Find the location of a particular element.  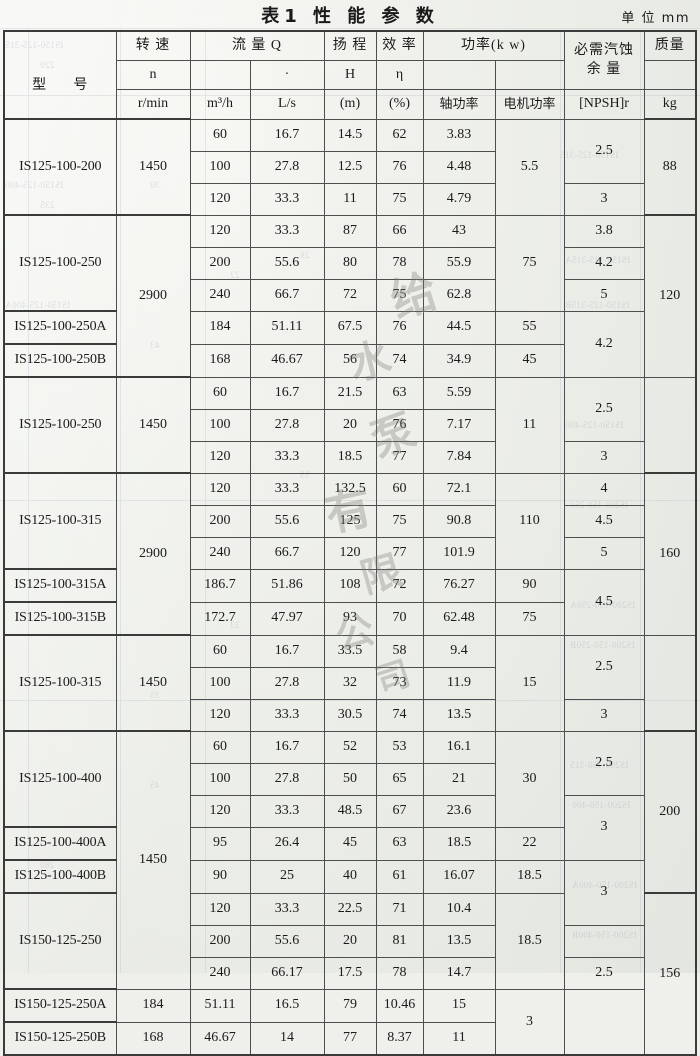

table-row: IS150-125-250A 184 51.11 16.5 79 10.46 15 3 is located at coordinates (349, 1022).